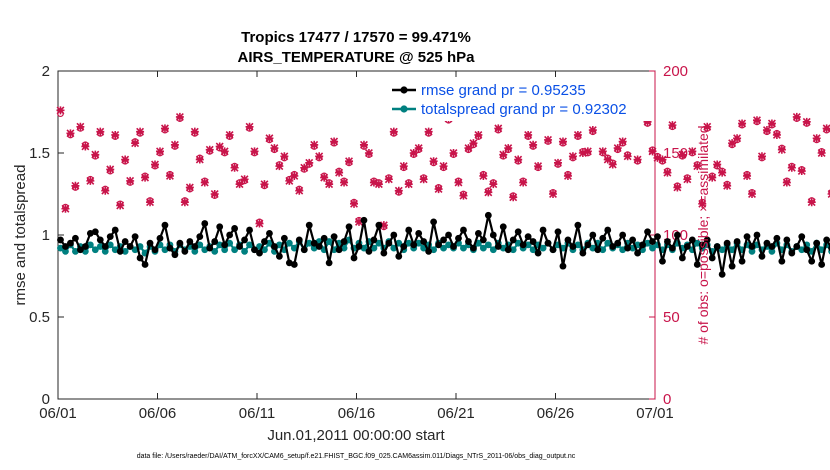 The image size is (830, 470). Describe the element at coordinates (20, 235) in the screenshot. I see `y-axis-label: rmse and totalspread` at that location.